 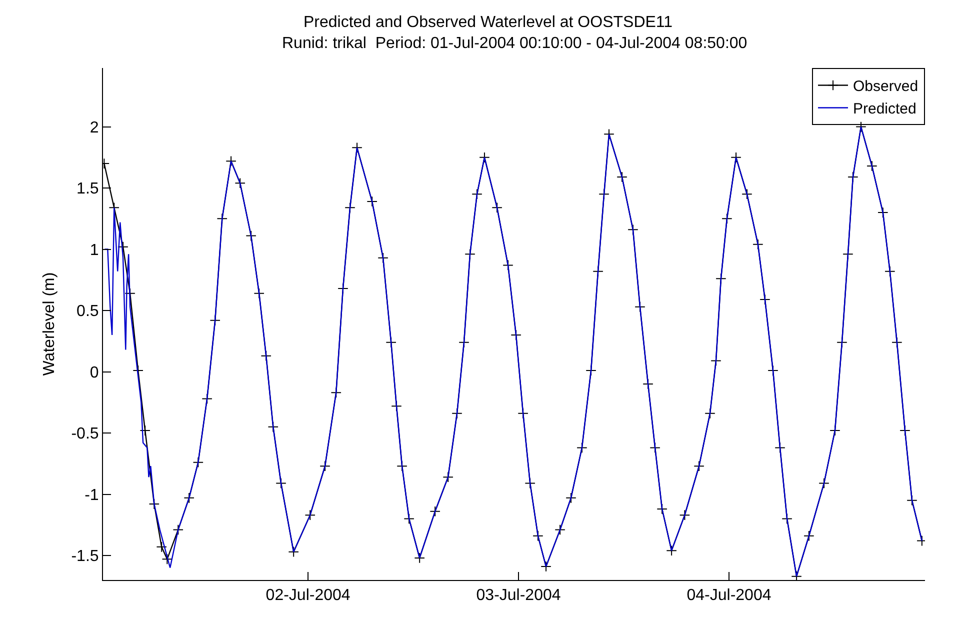 What do you see at coordinates (94, 250) in the screenshot?
I see `y-tick-label: 1` at bounding box center [94, 250].